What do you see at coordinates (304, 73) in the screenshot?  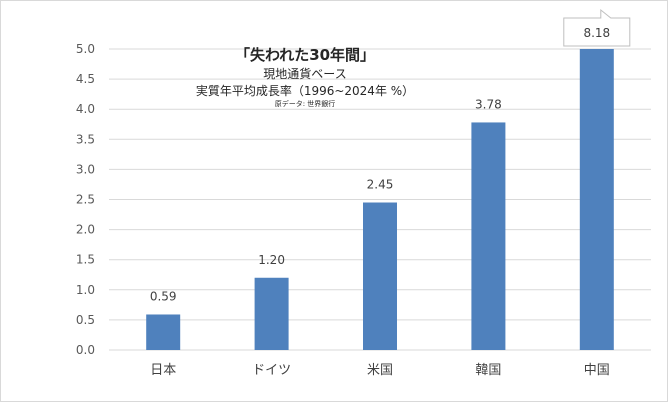 I see `chart-subtitle-line-1: 現地通貨ベース` at bounding box center [304, 73].